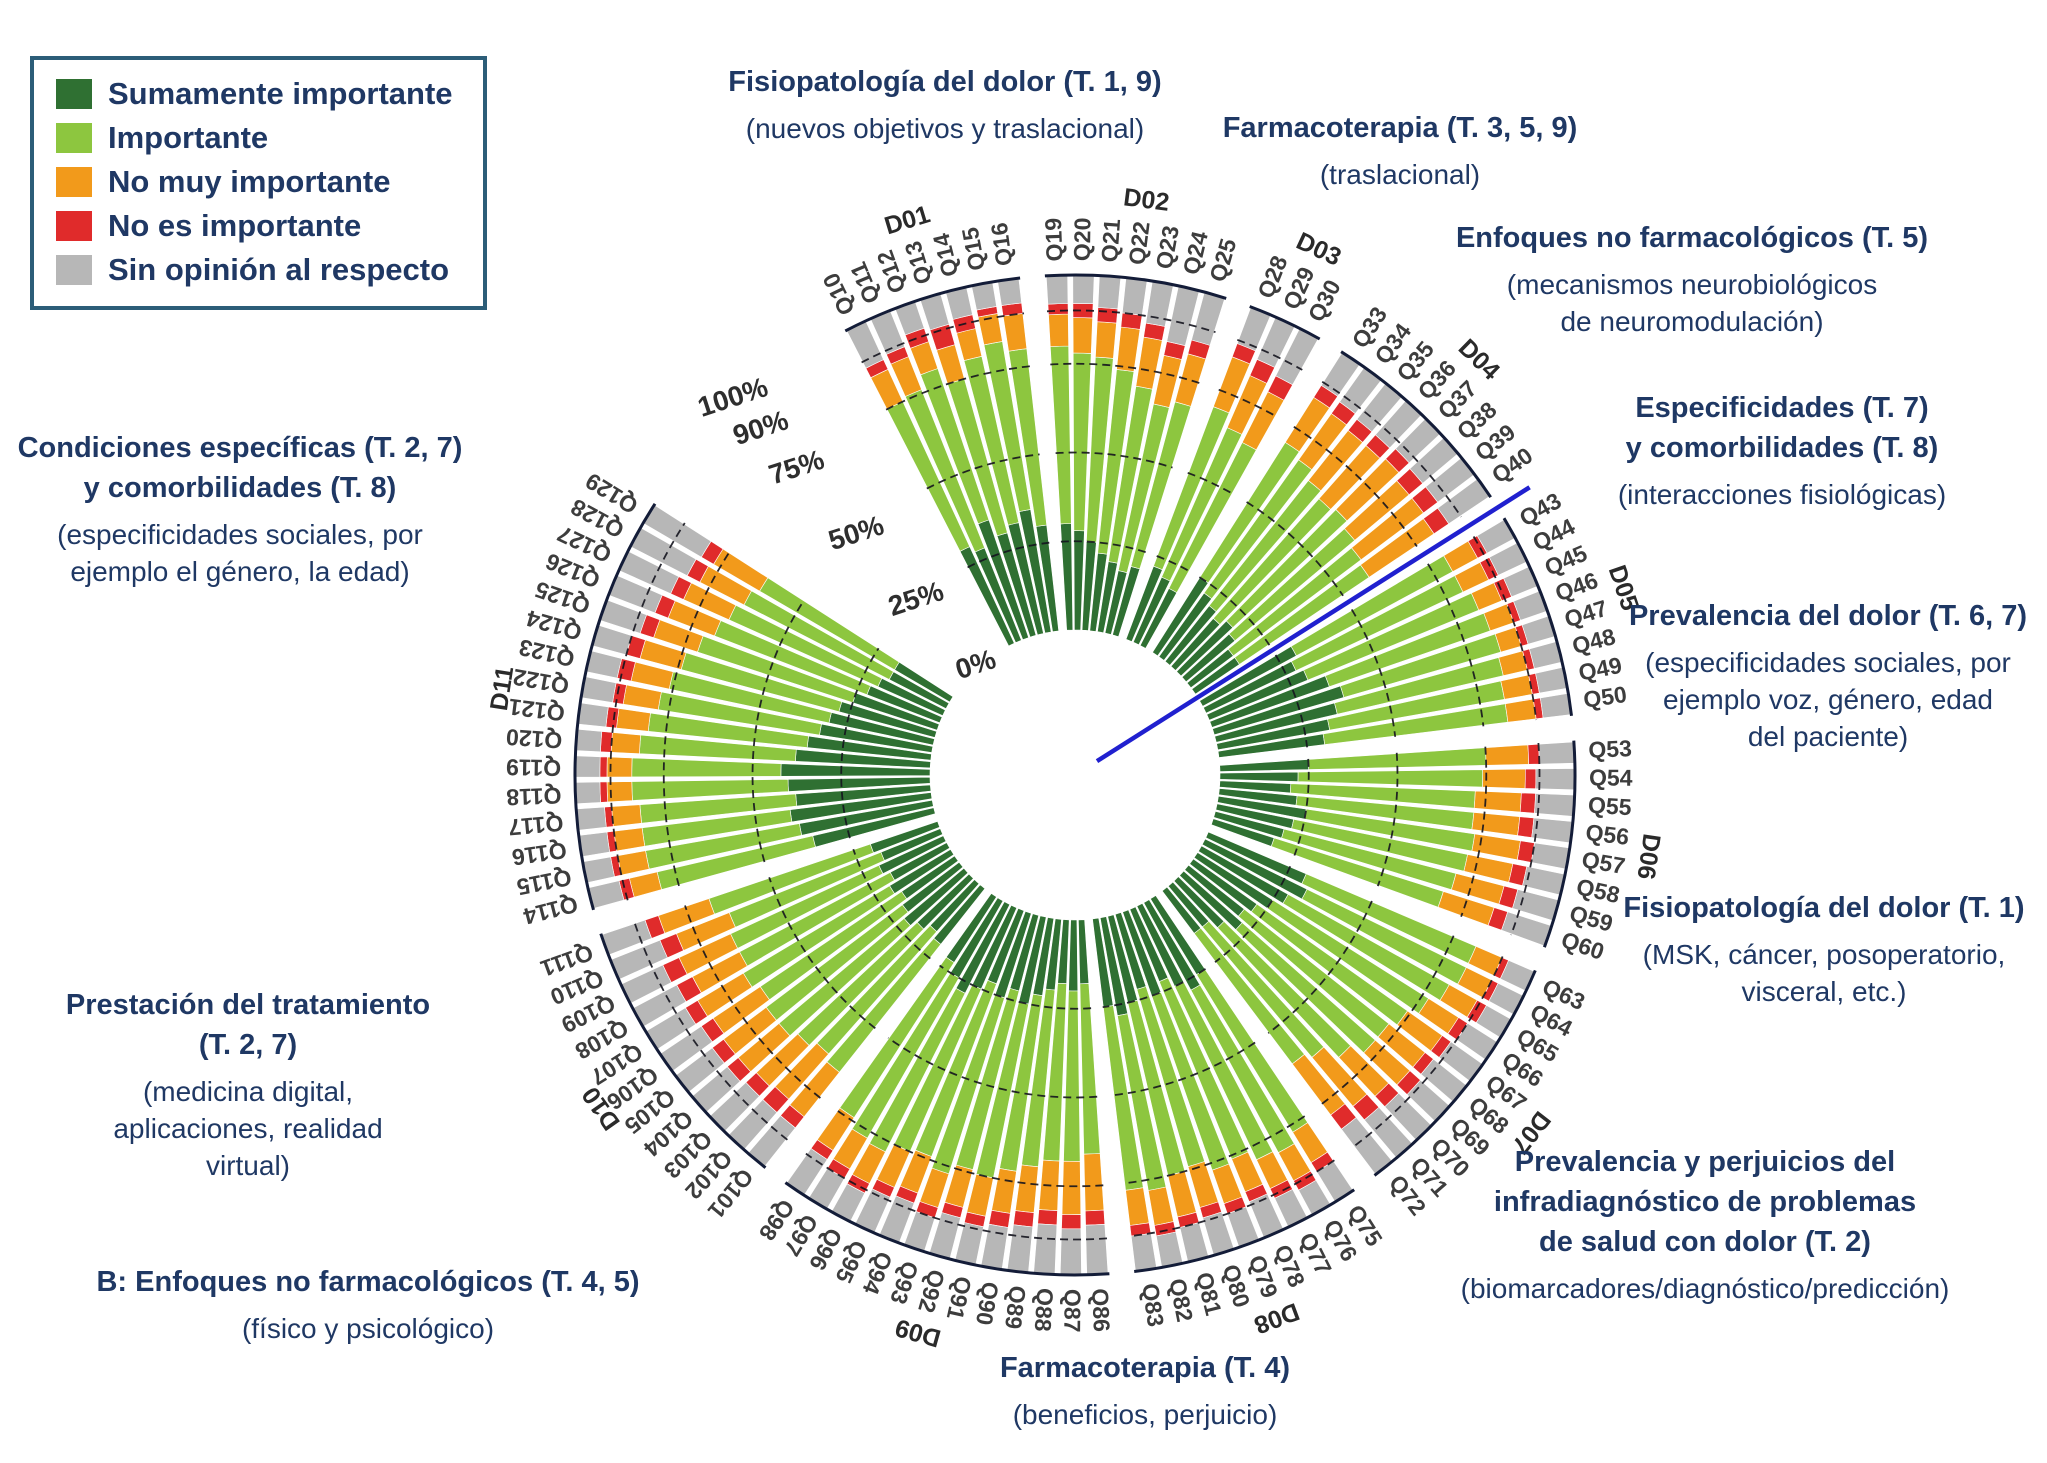  Describe the element at coordinates (796, 467) in the screenshot. I see `radial-axis-label: 75%` at that location.